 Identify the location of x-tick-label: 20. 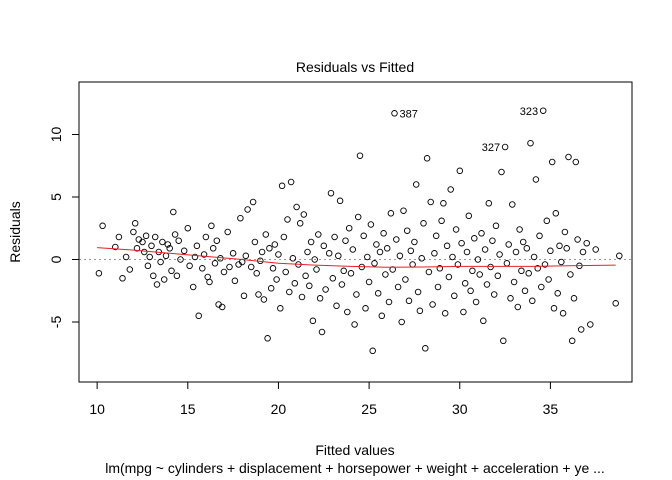
(279, 409).